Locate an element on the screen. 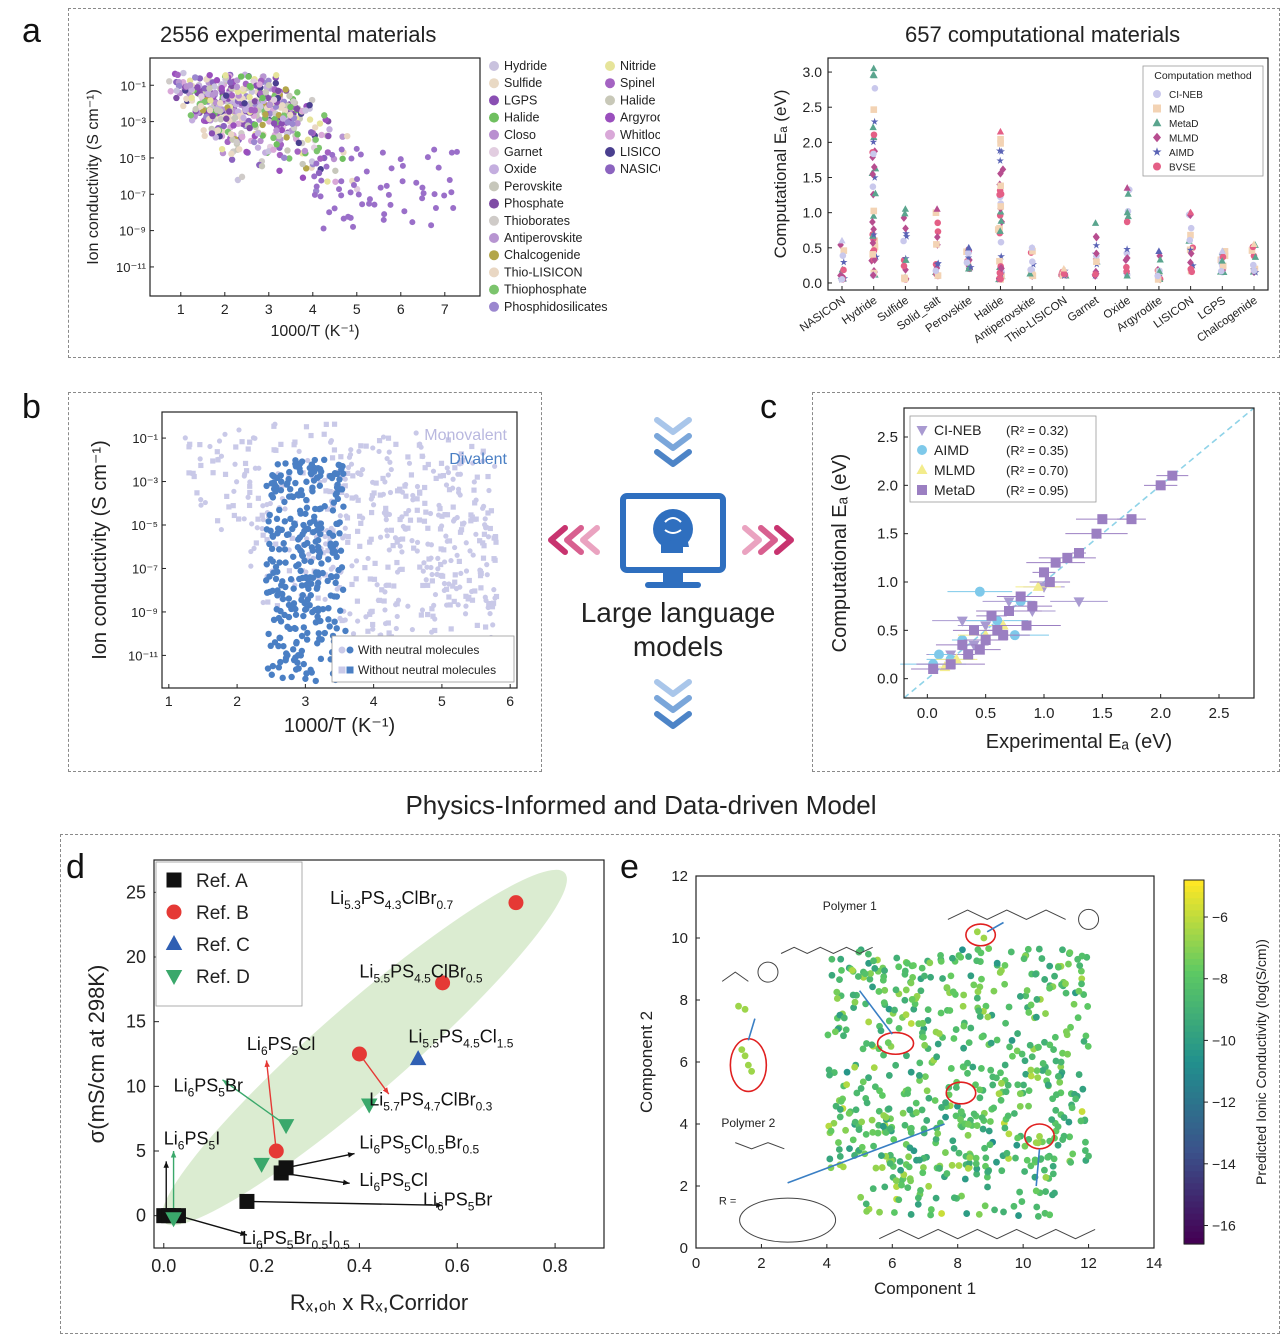 The image size is (1282, 1336). colorbar-tick-label: −16 is located at coordinates (1224, 1225).